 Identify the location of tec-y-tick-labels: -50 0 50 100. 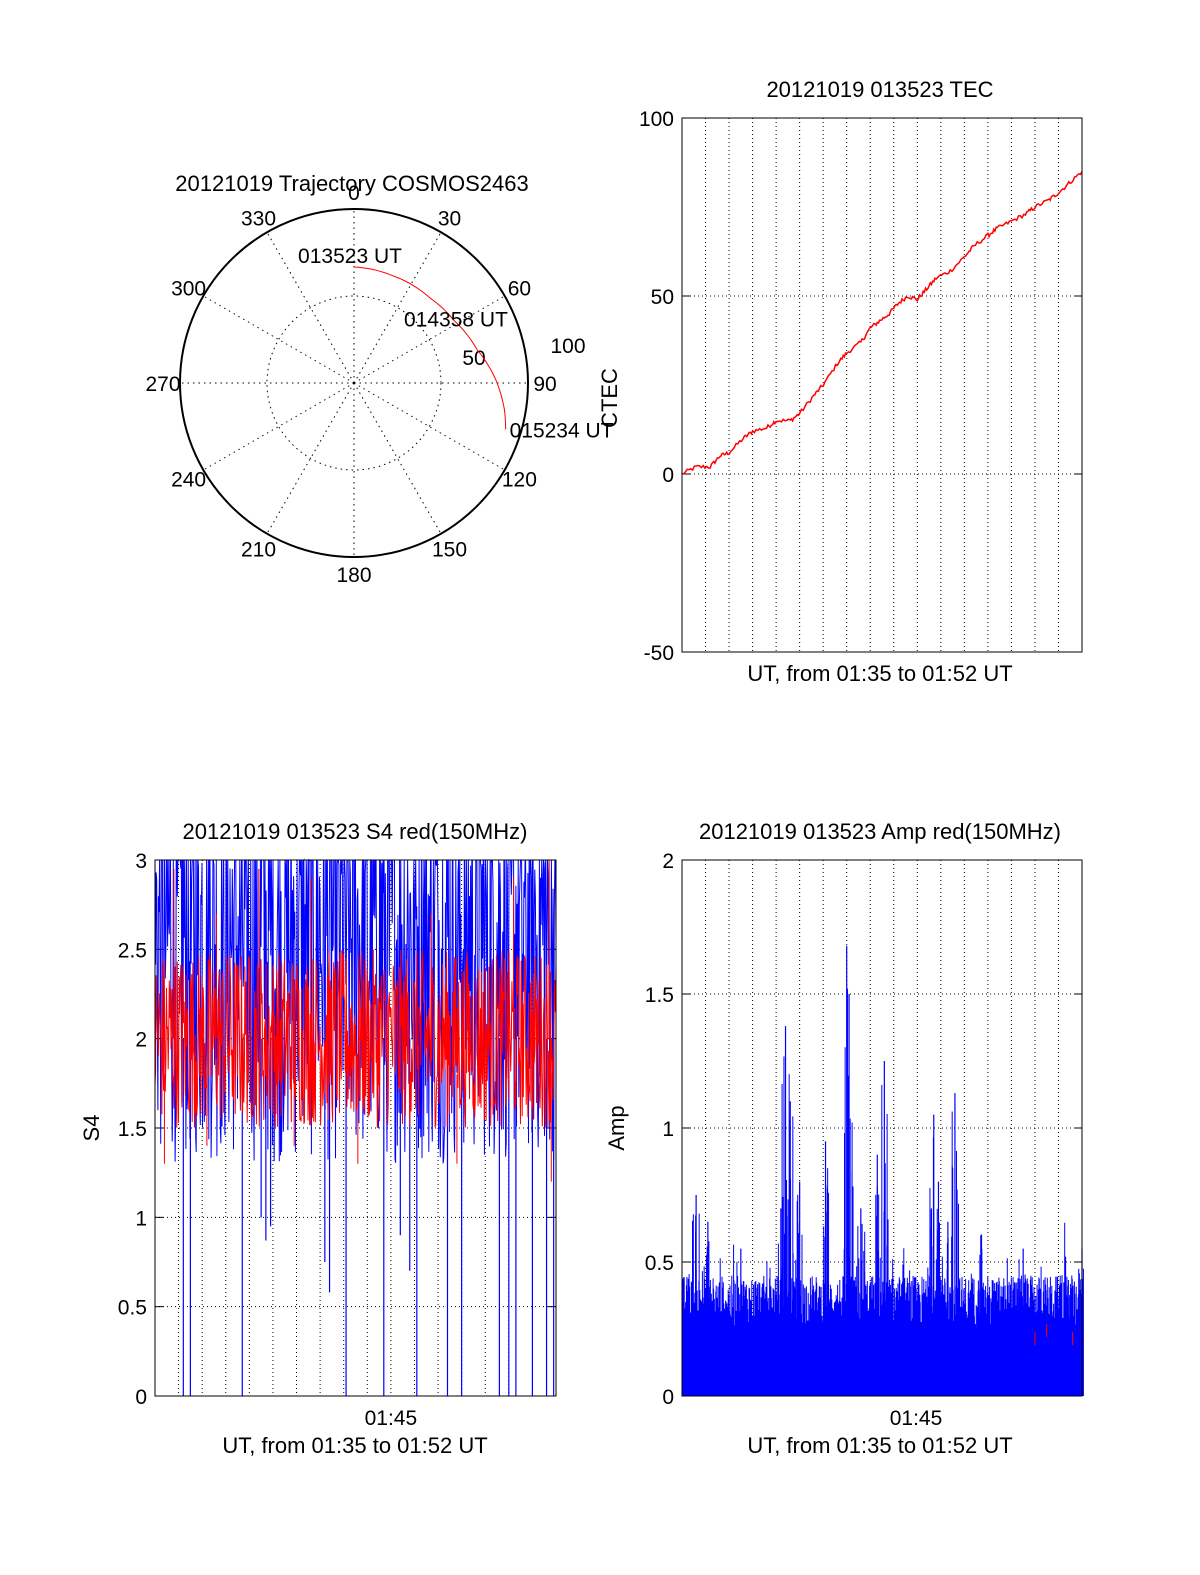
(860, 386).